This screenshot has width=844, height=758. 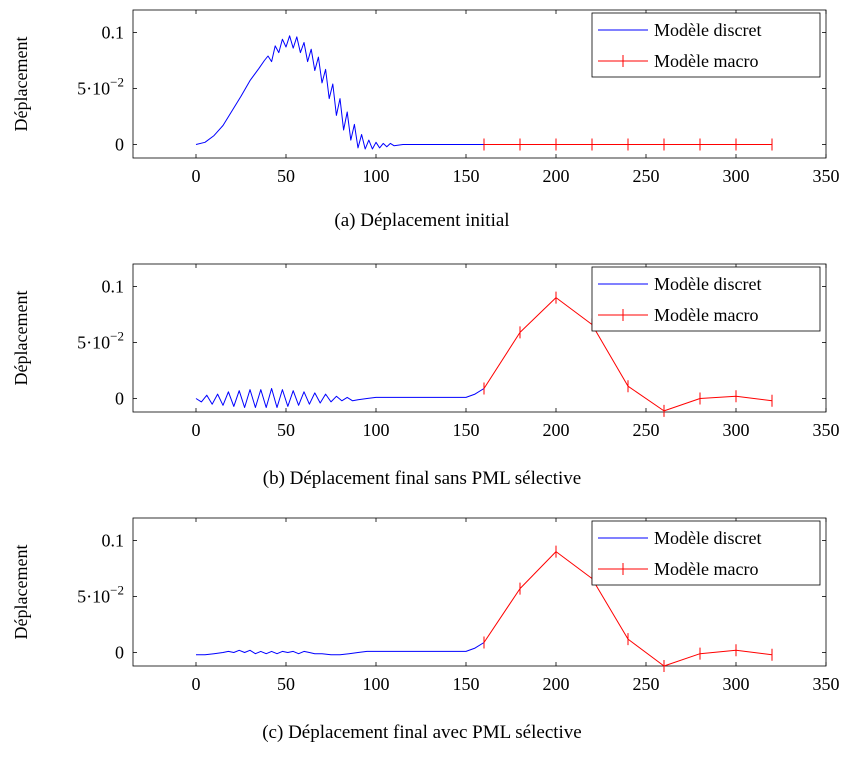 What do you see at coordinates (826, 176) in the screenshot?
I see `chart0-xtick-label: 350` at bounding box center [826, 176].